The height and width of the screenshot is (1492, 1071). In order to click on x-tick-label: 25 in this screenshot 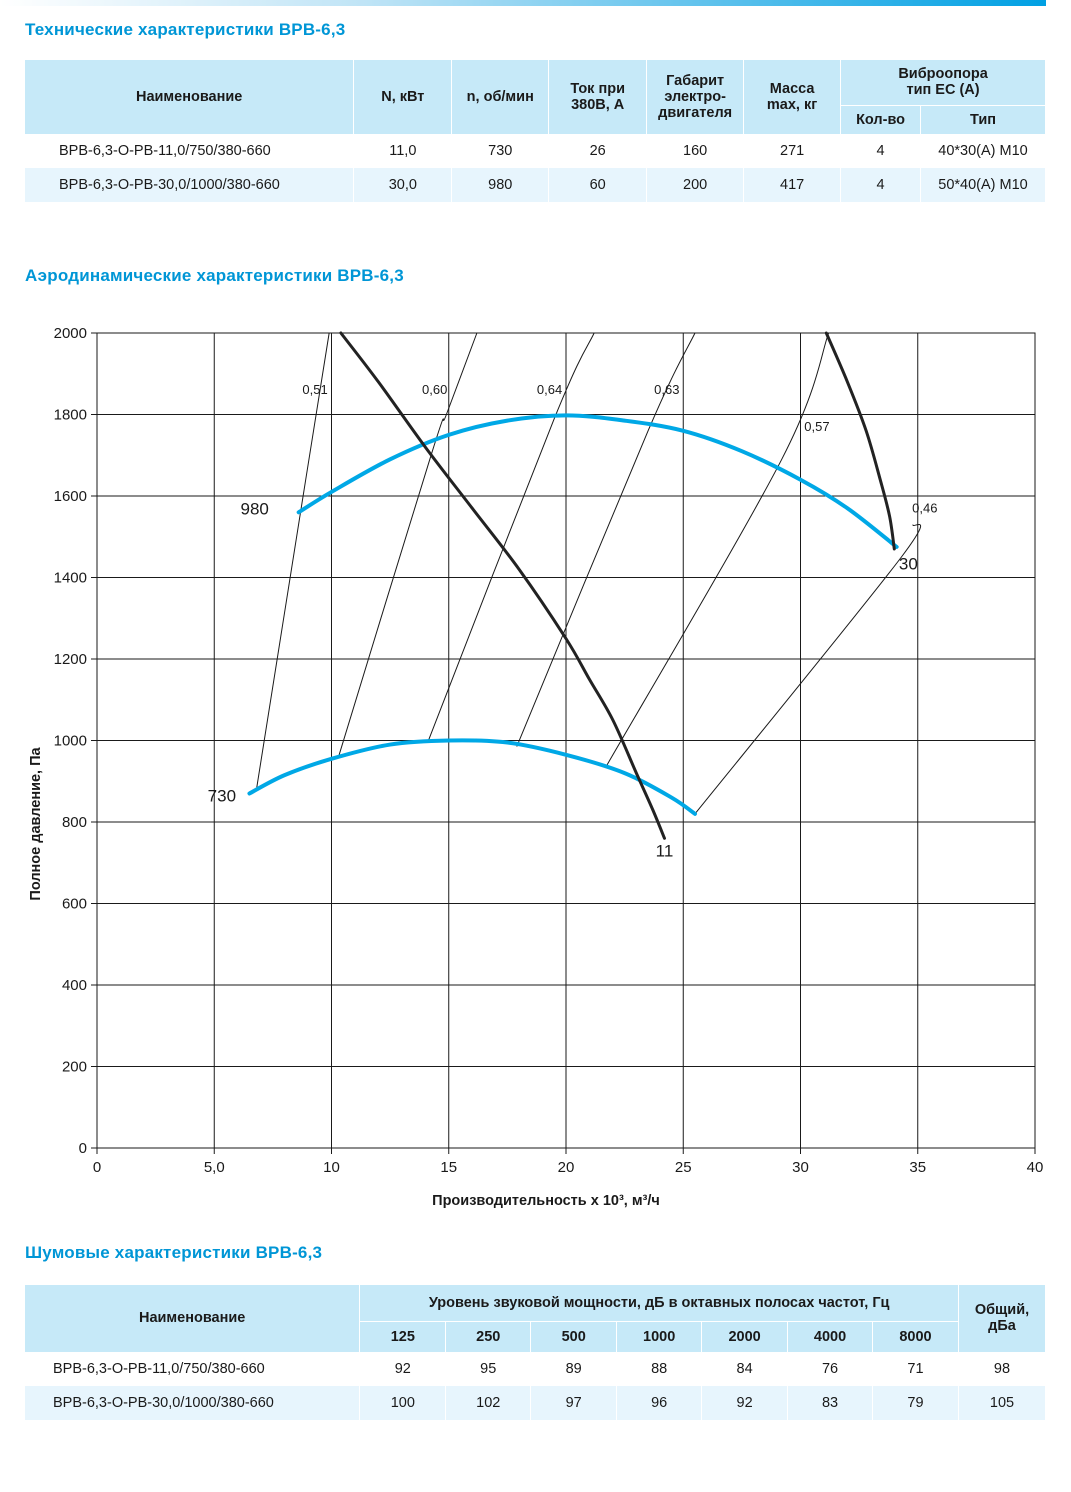, I will do `click(683, 1167)`.